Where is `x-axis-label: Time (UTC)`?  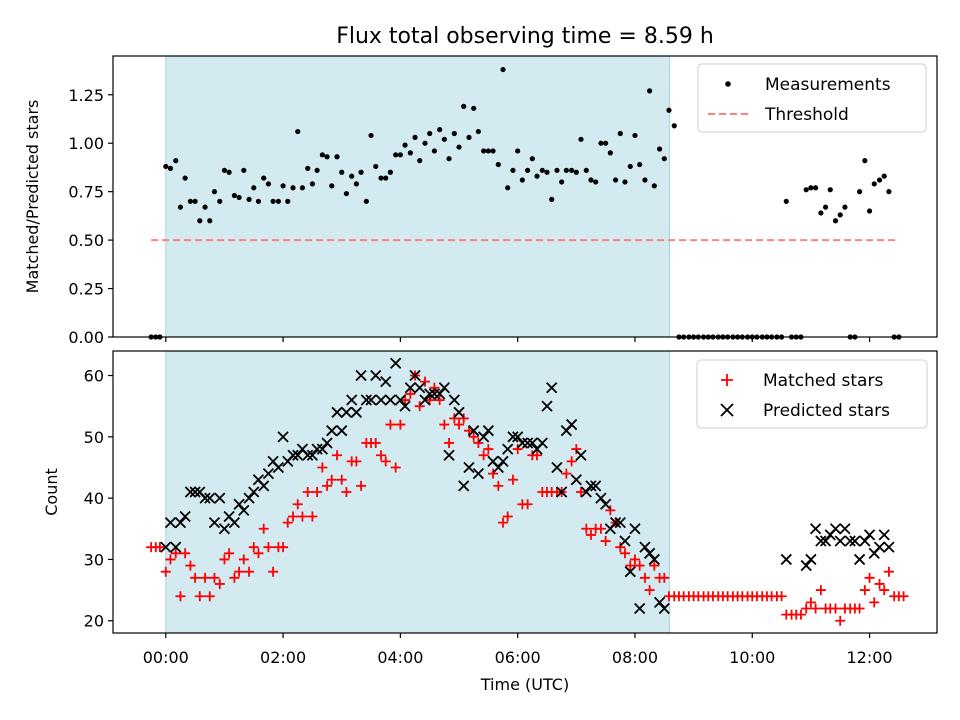 x-axis-label: Time (UTC) is located at coordinates (524, 684).